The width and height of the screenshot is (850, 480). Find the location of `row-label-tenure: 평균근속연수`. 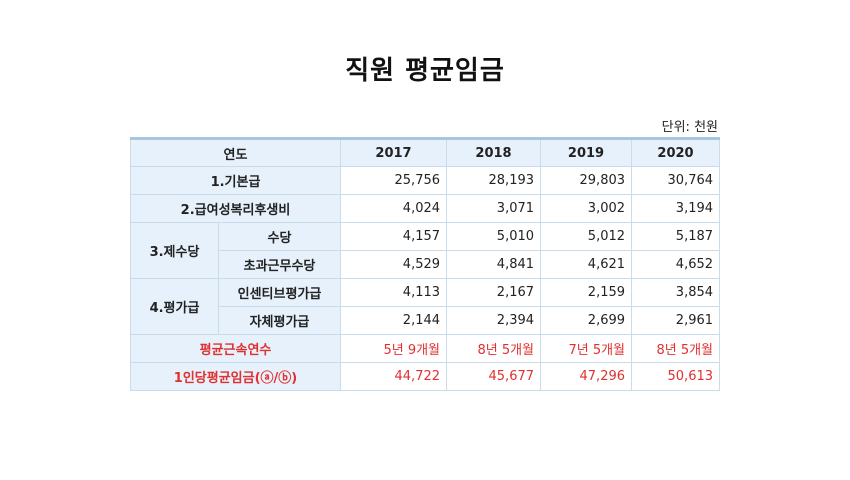

row-label-tenure: 평균근속연수 is located at coordinates (235, 348).